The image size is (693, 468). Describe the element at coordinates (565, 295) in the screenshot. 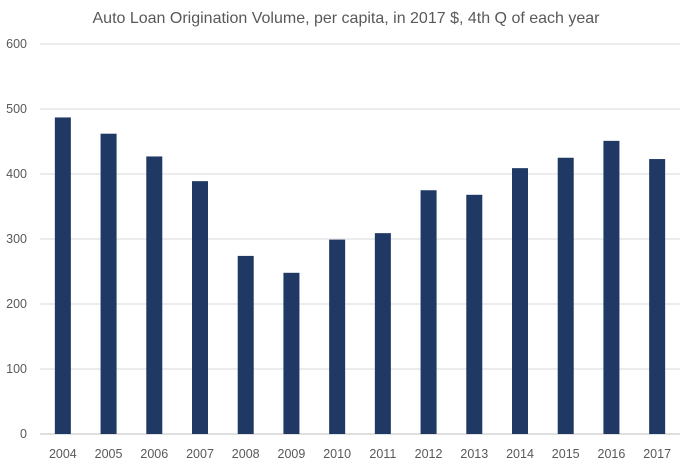

I see `bar-2015` at that location.